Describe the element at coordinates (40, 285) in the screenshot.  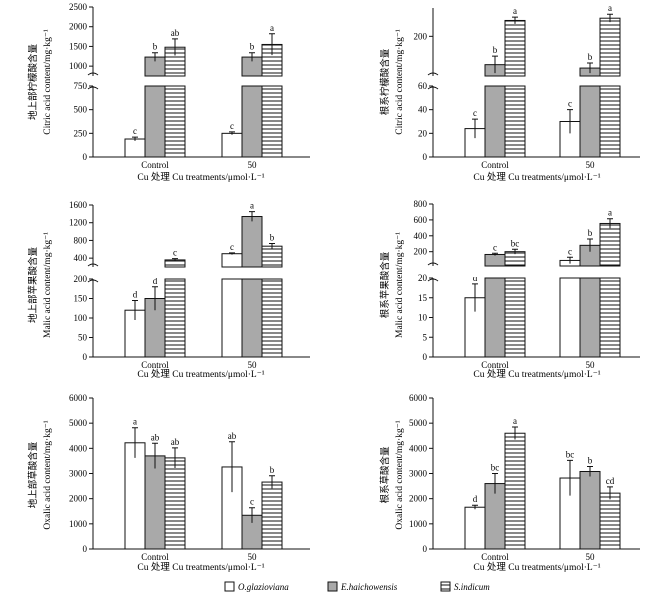
I see `y-axis-label-group: 地上部苹果酸含量 Malic acid content/mg·kg⁻¹` at that location.